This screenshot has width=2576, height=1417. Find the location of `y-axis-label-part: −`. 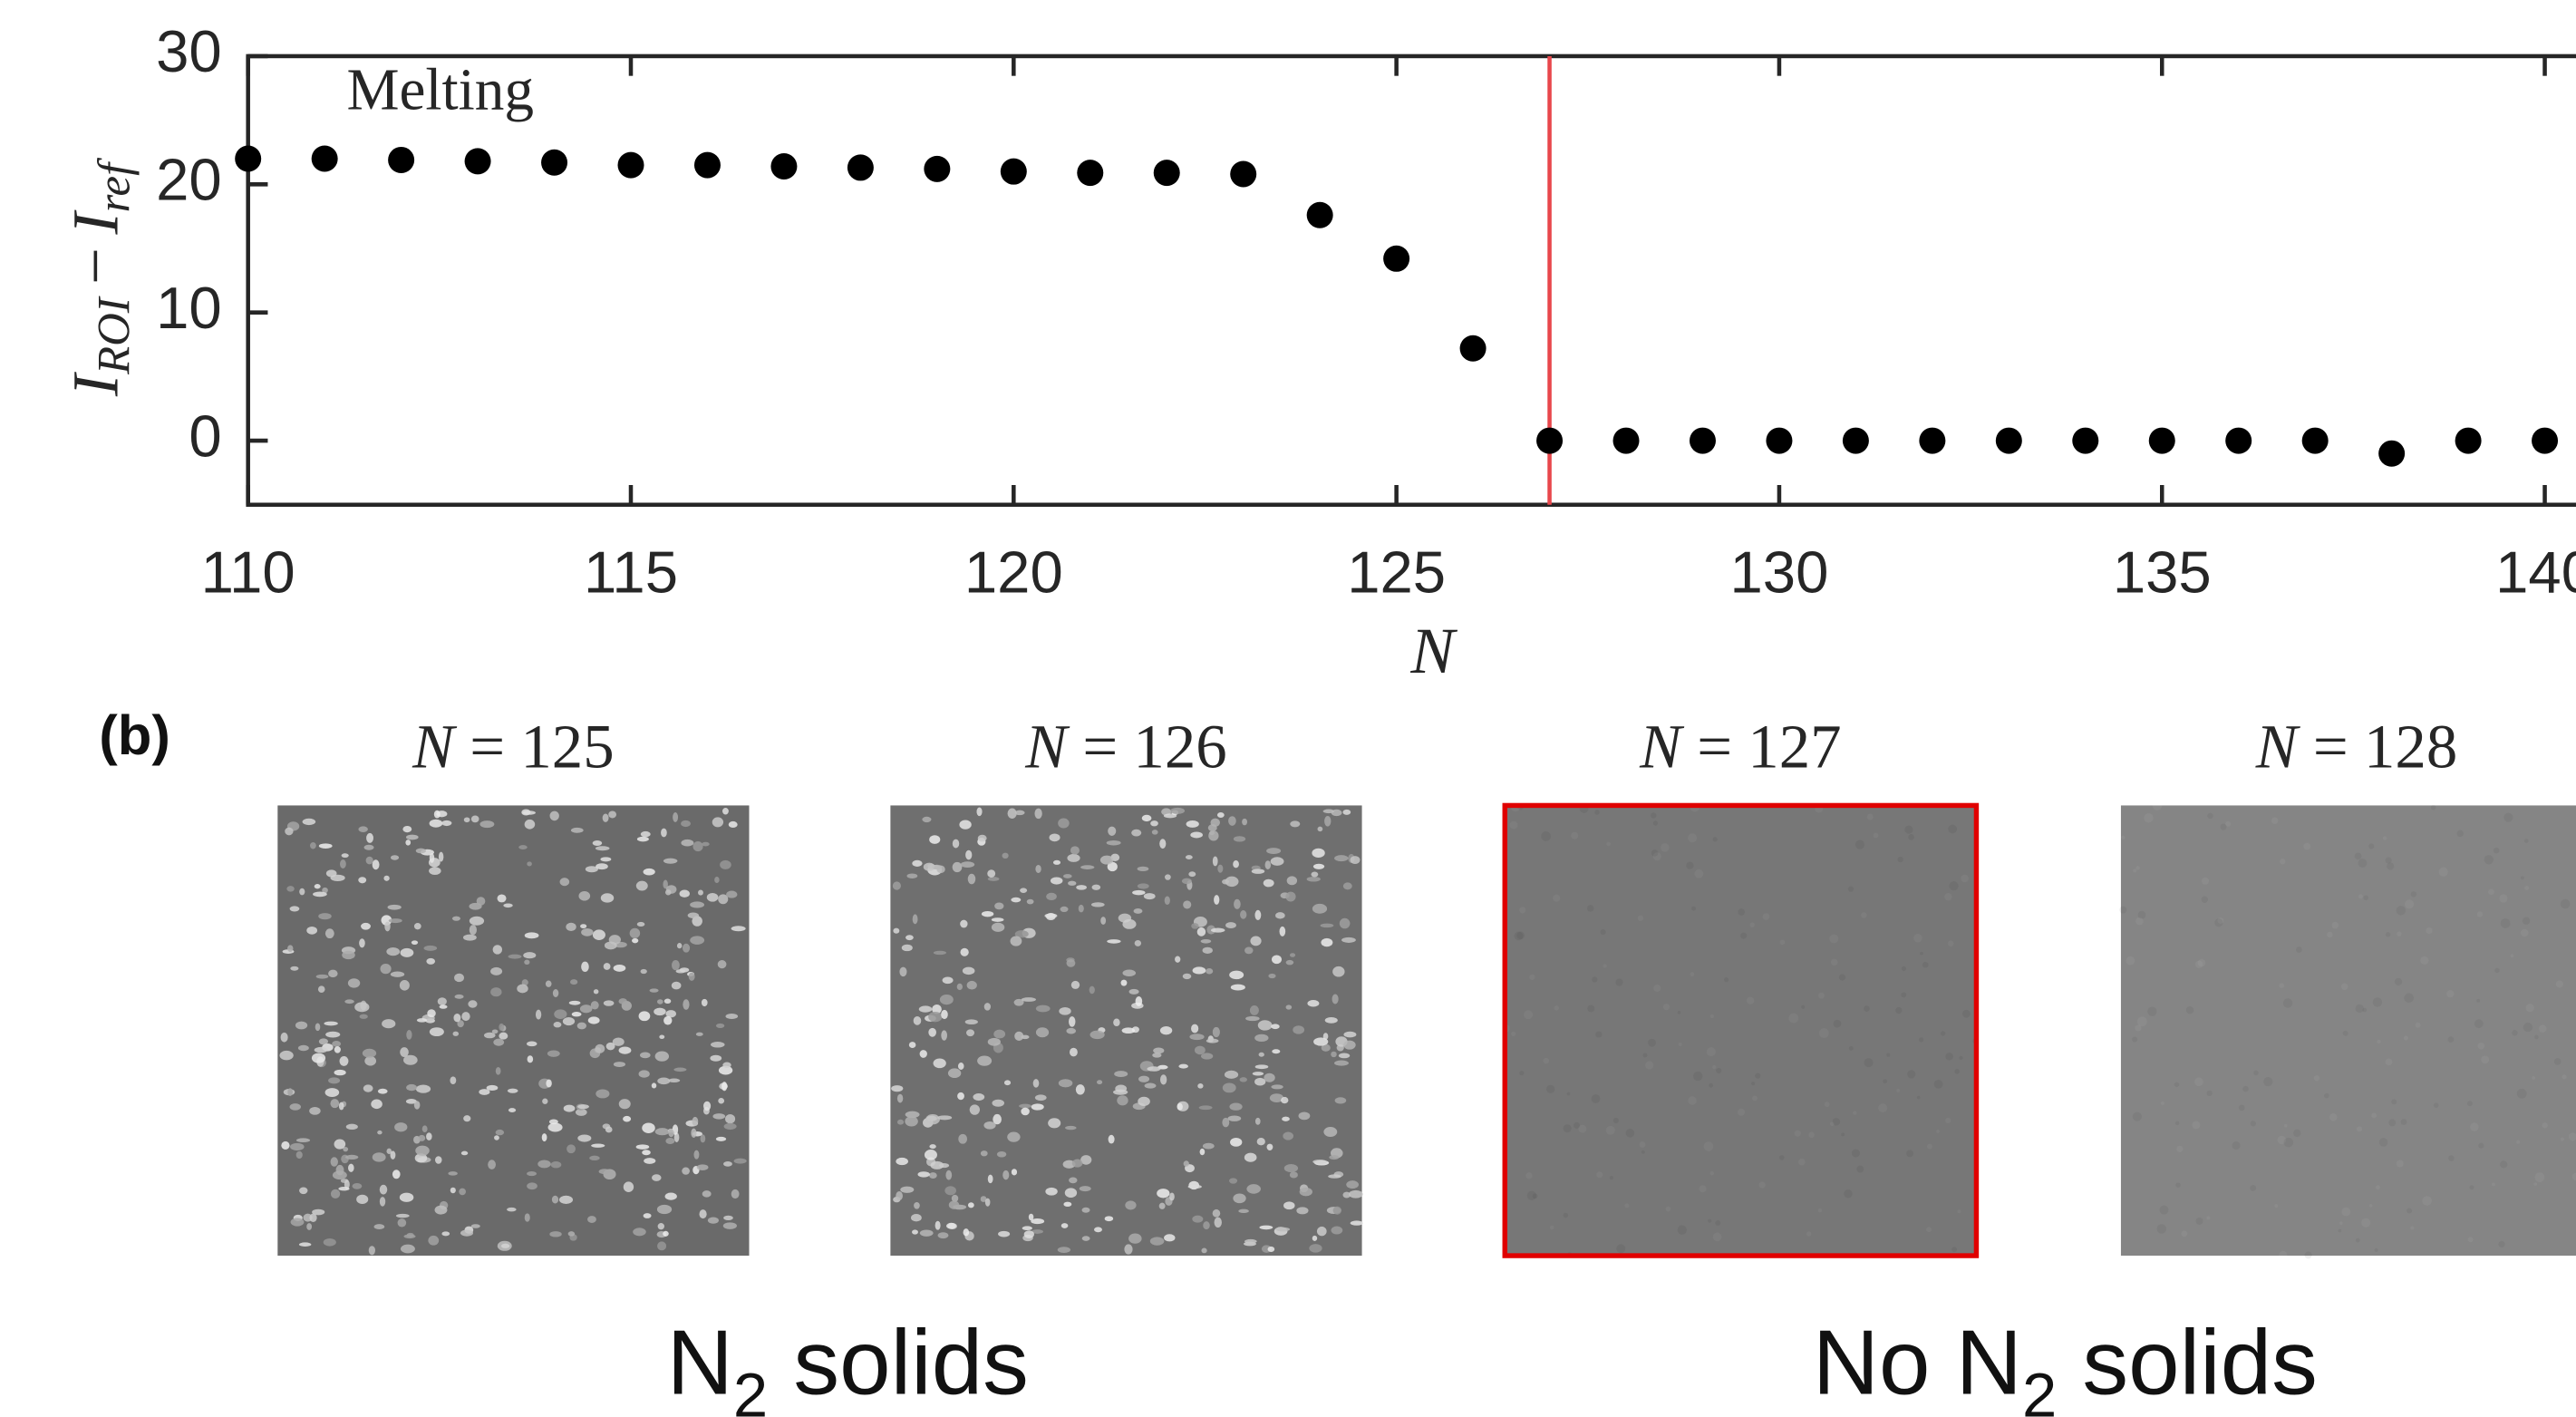

y-axis-label-part: − is located at coordinates (94, 266).